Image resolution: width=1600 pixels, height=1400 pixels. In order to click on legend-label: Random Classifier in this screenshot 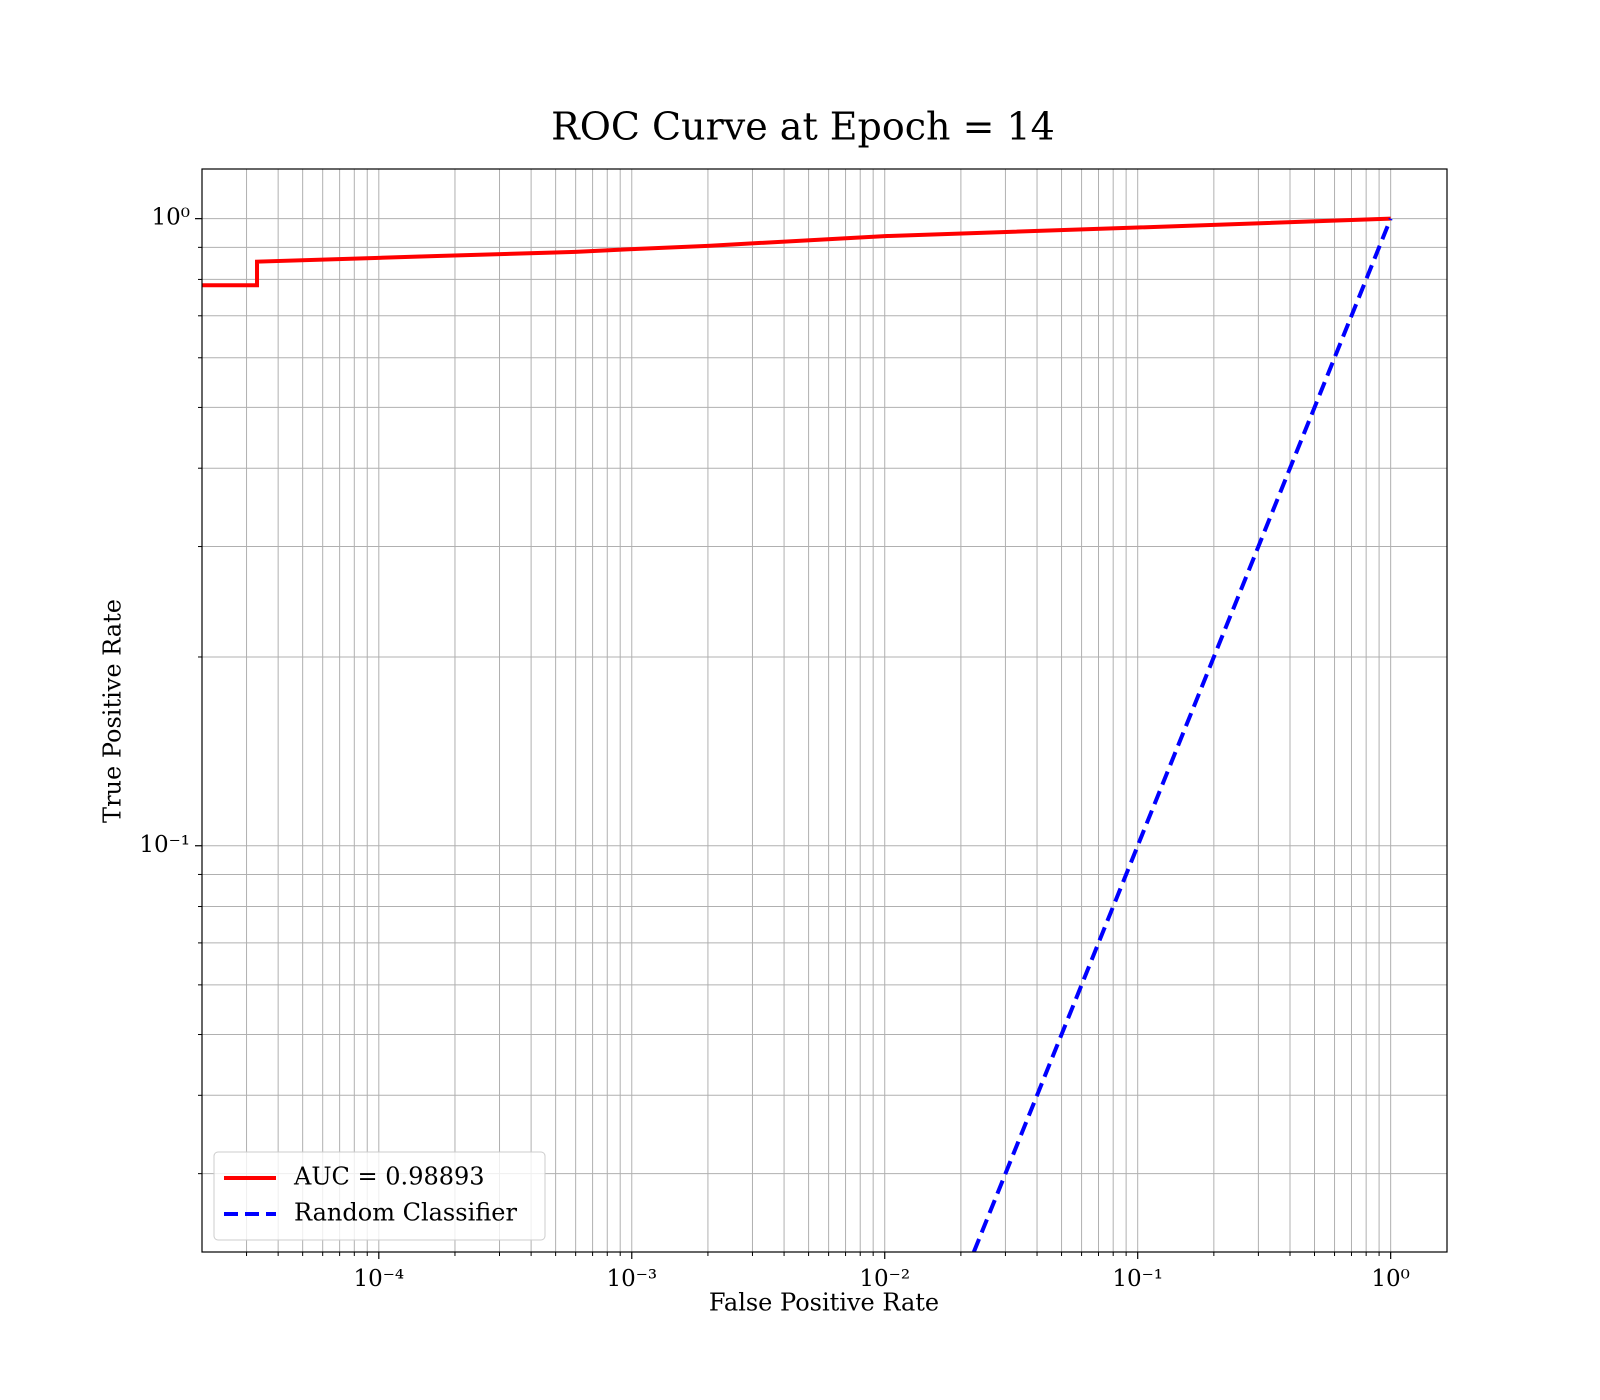, I will do `click(405, 1213)`.